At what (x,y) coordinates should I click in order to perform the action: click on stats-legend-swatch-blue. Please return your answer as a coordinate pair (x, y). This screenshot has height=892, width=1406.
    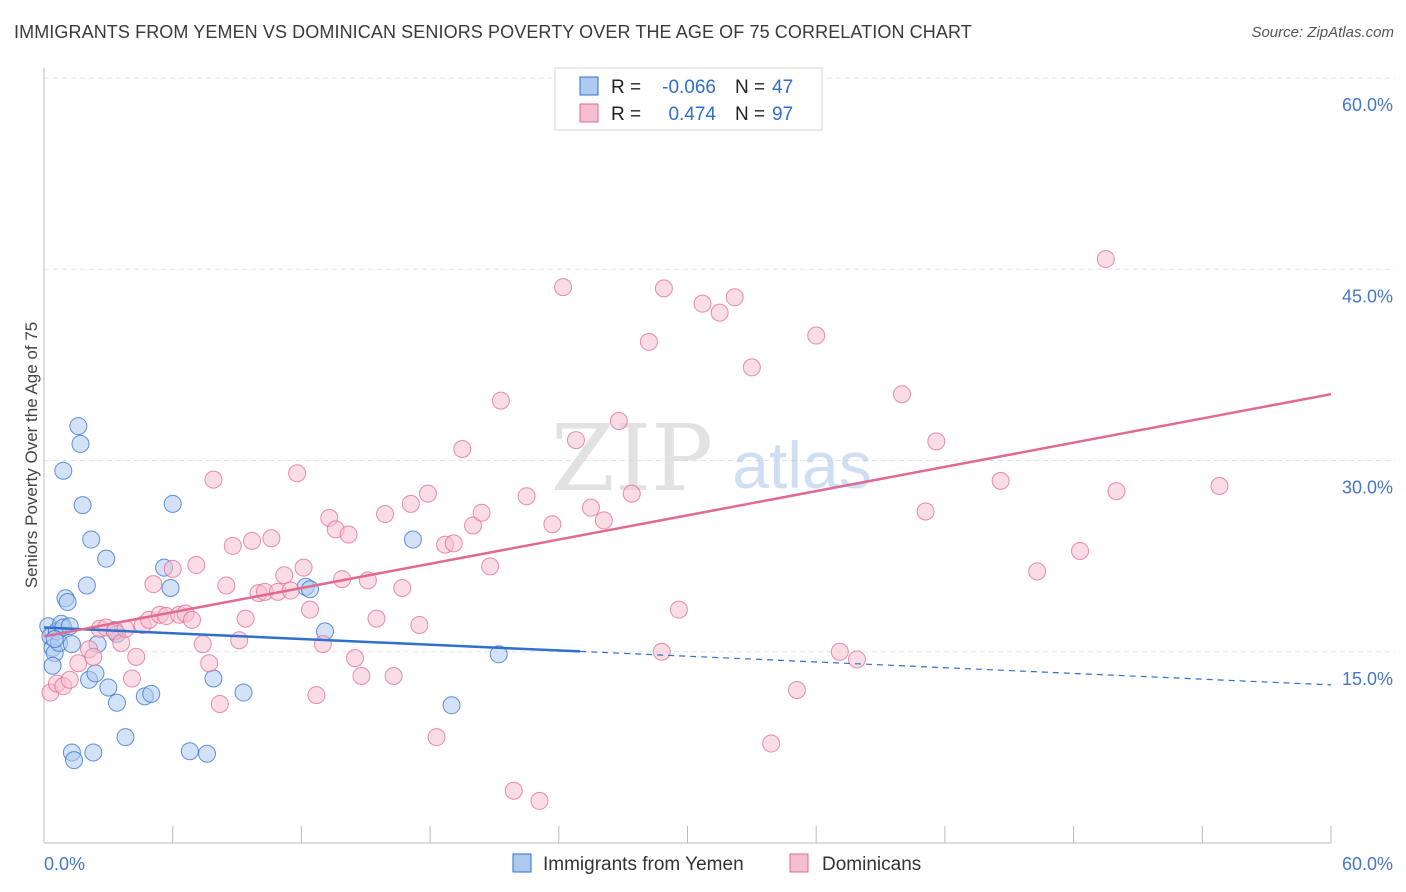
    Looking at the image, I should click on (589, 86).